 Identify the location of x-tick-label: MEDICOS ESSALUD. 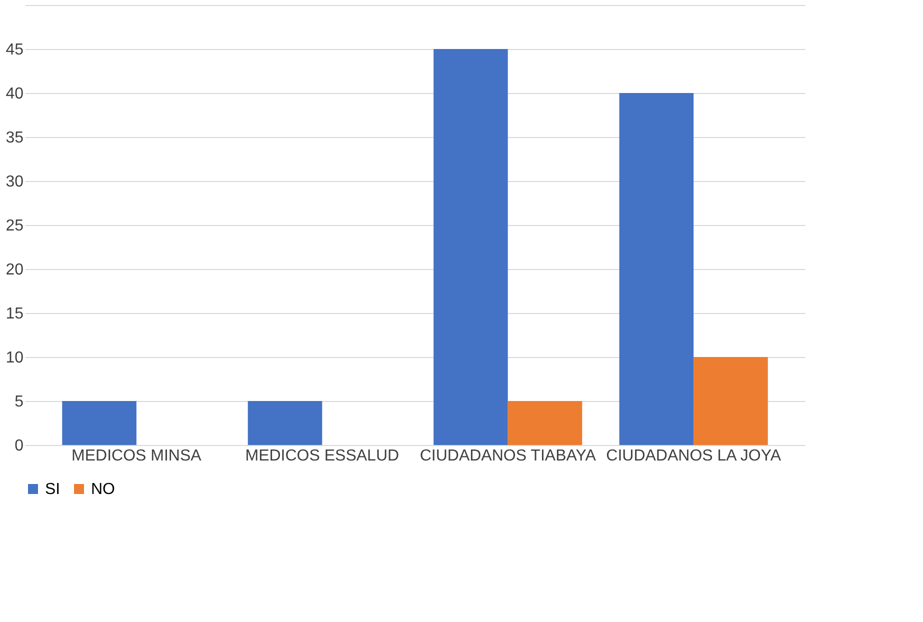
(322, 456).